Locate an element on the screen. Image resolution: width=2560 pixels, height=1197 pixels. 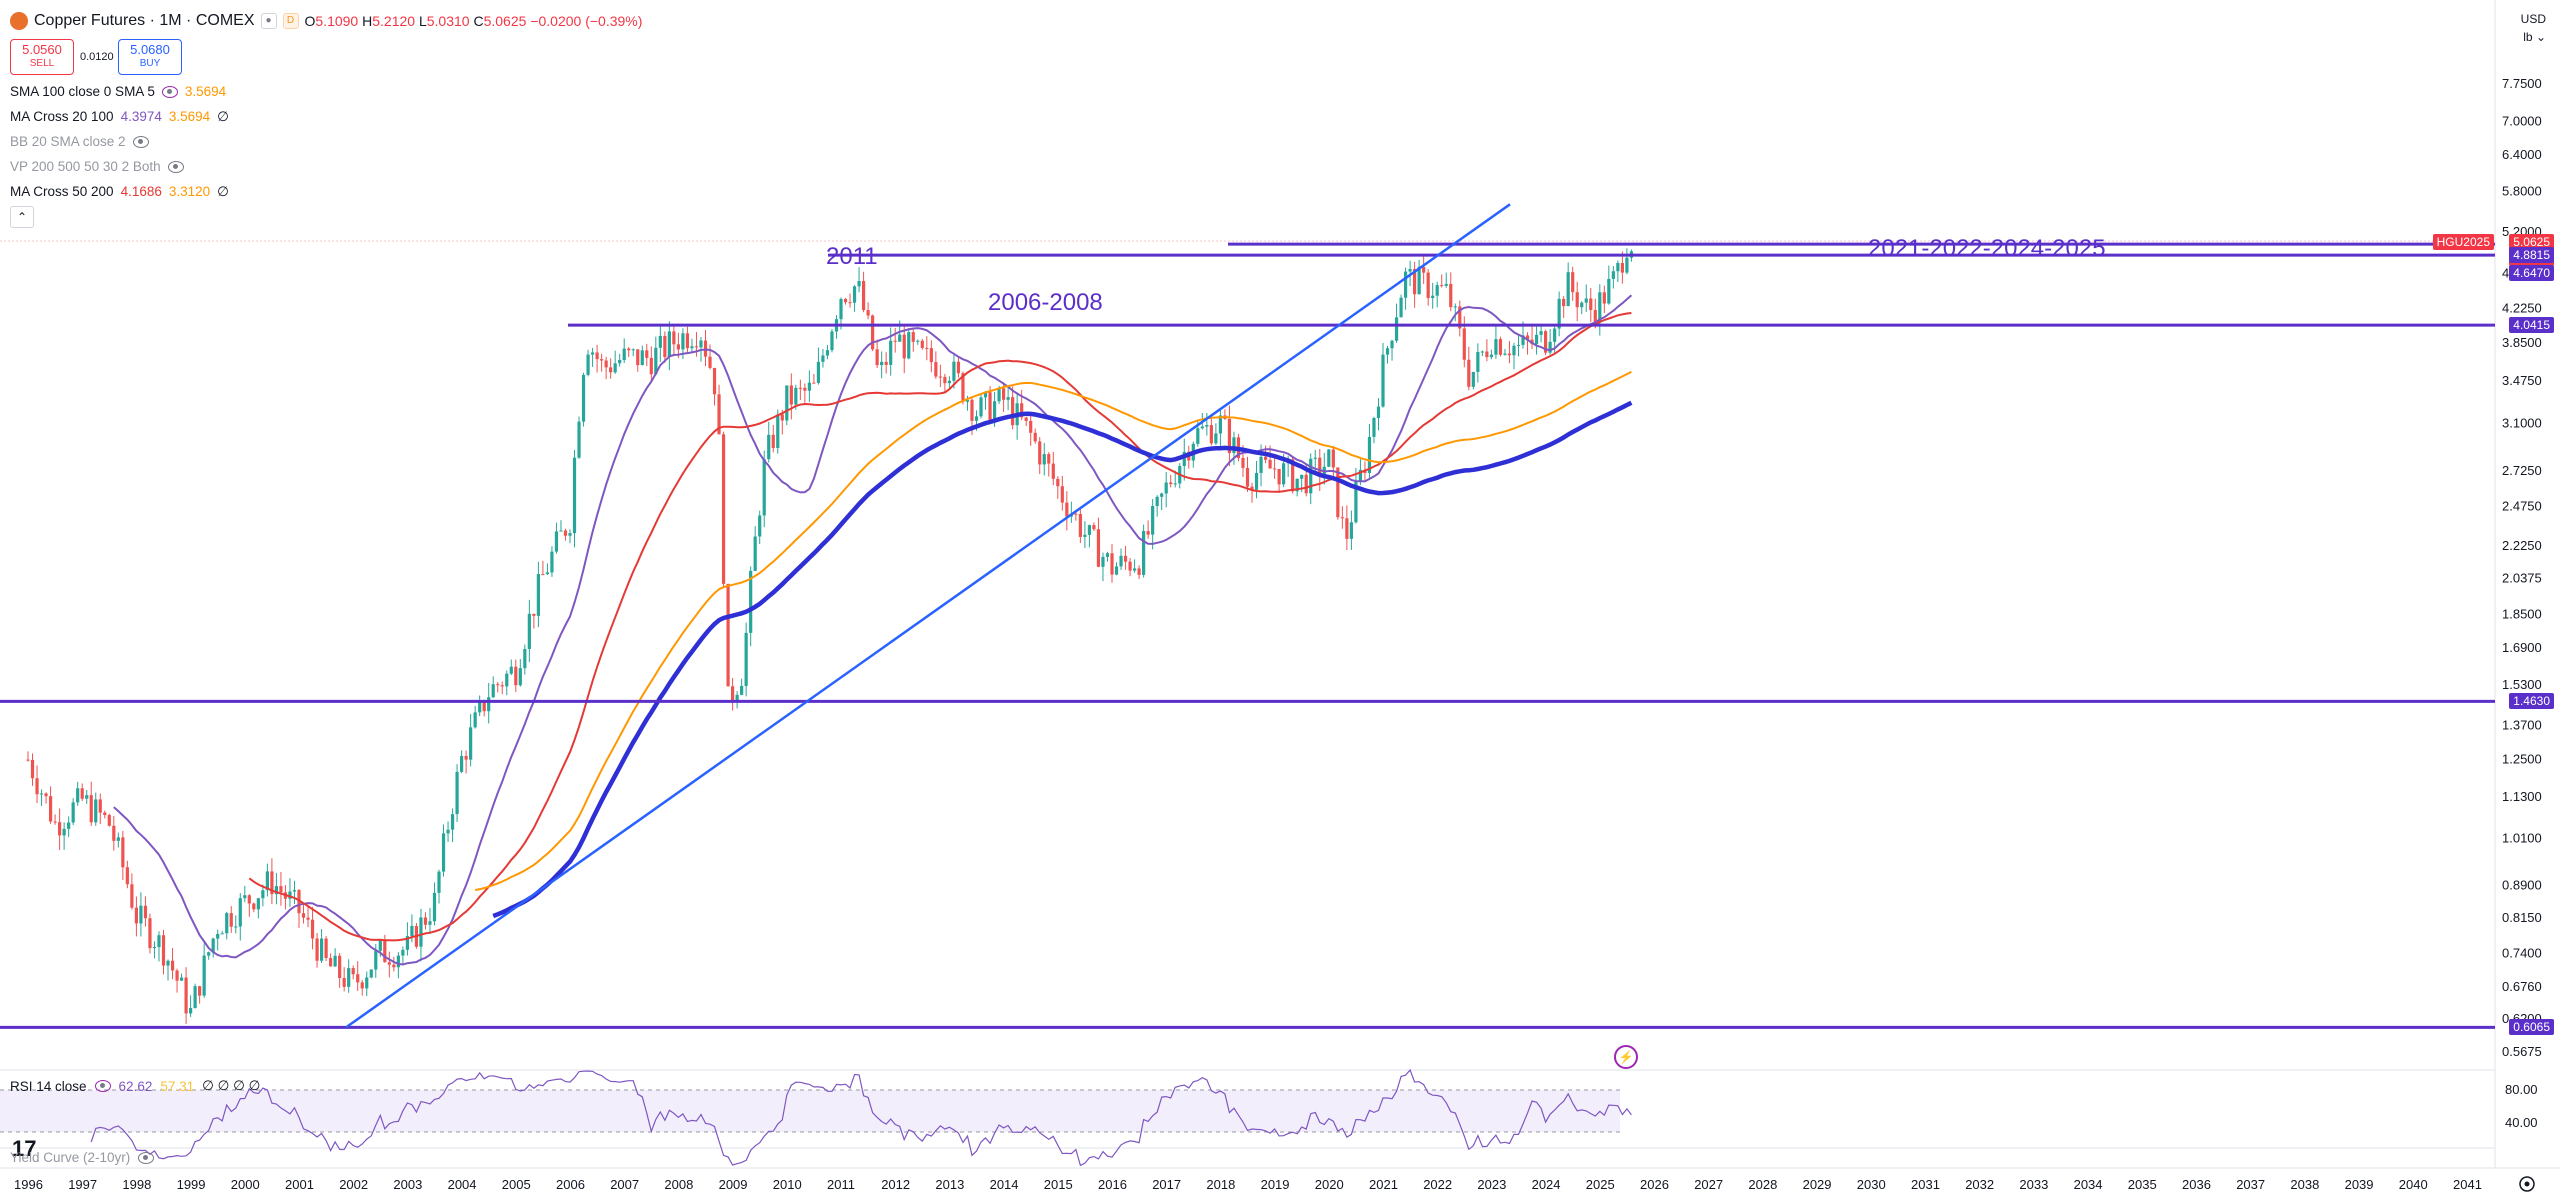
price-axis-label: 1.5300 is located at coordinates (2522, 684).